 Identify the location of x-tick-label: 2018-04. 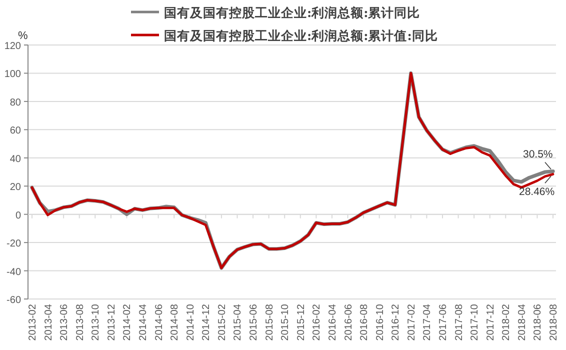
(522, 322).